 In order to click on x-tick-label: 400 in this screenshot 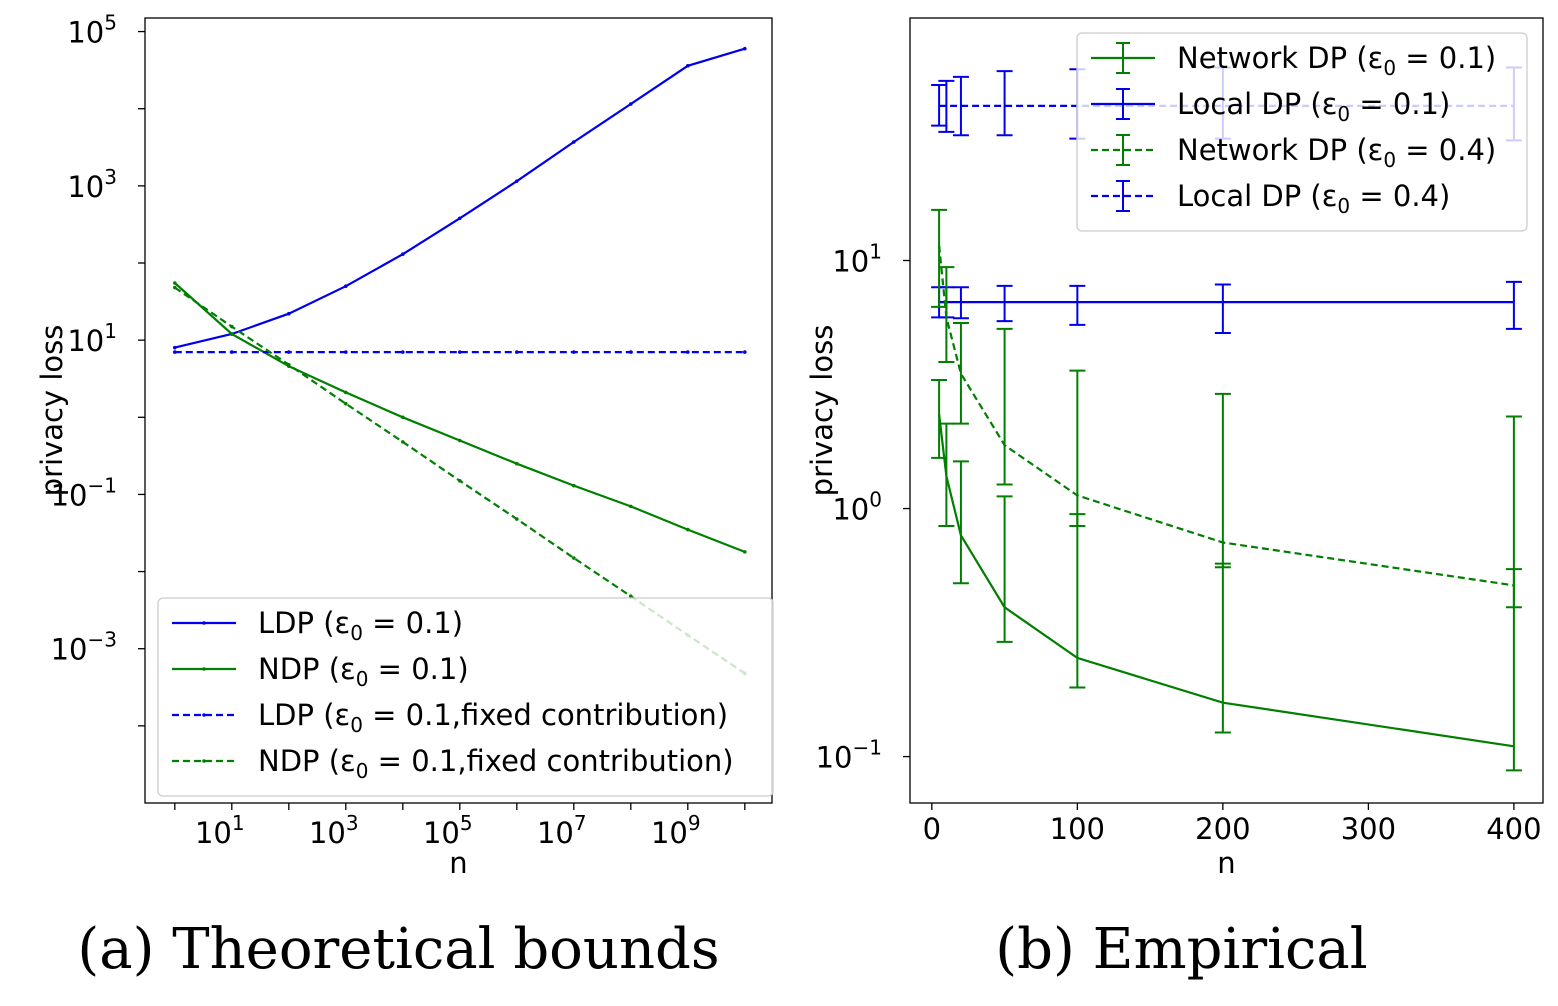, I will do `click(1513, 829)`.